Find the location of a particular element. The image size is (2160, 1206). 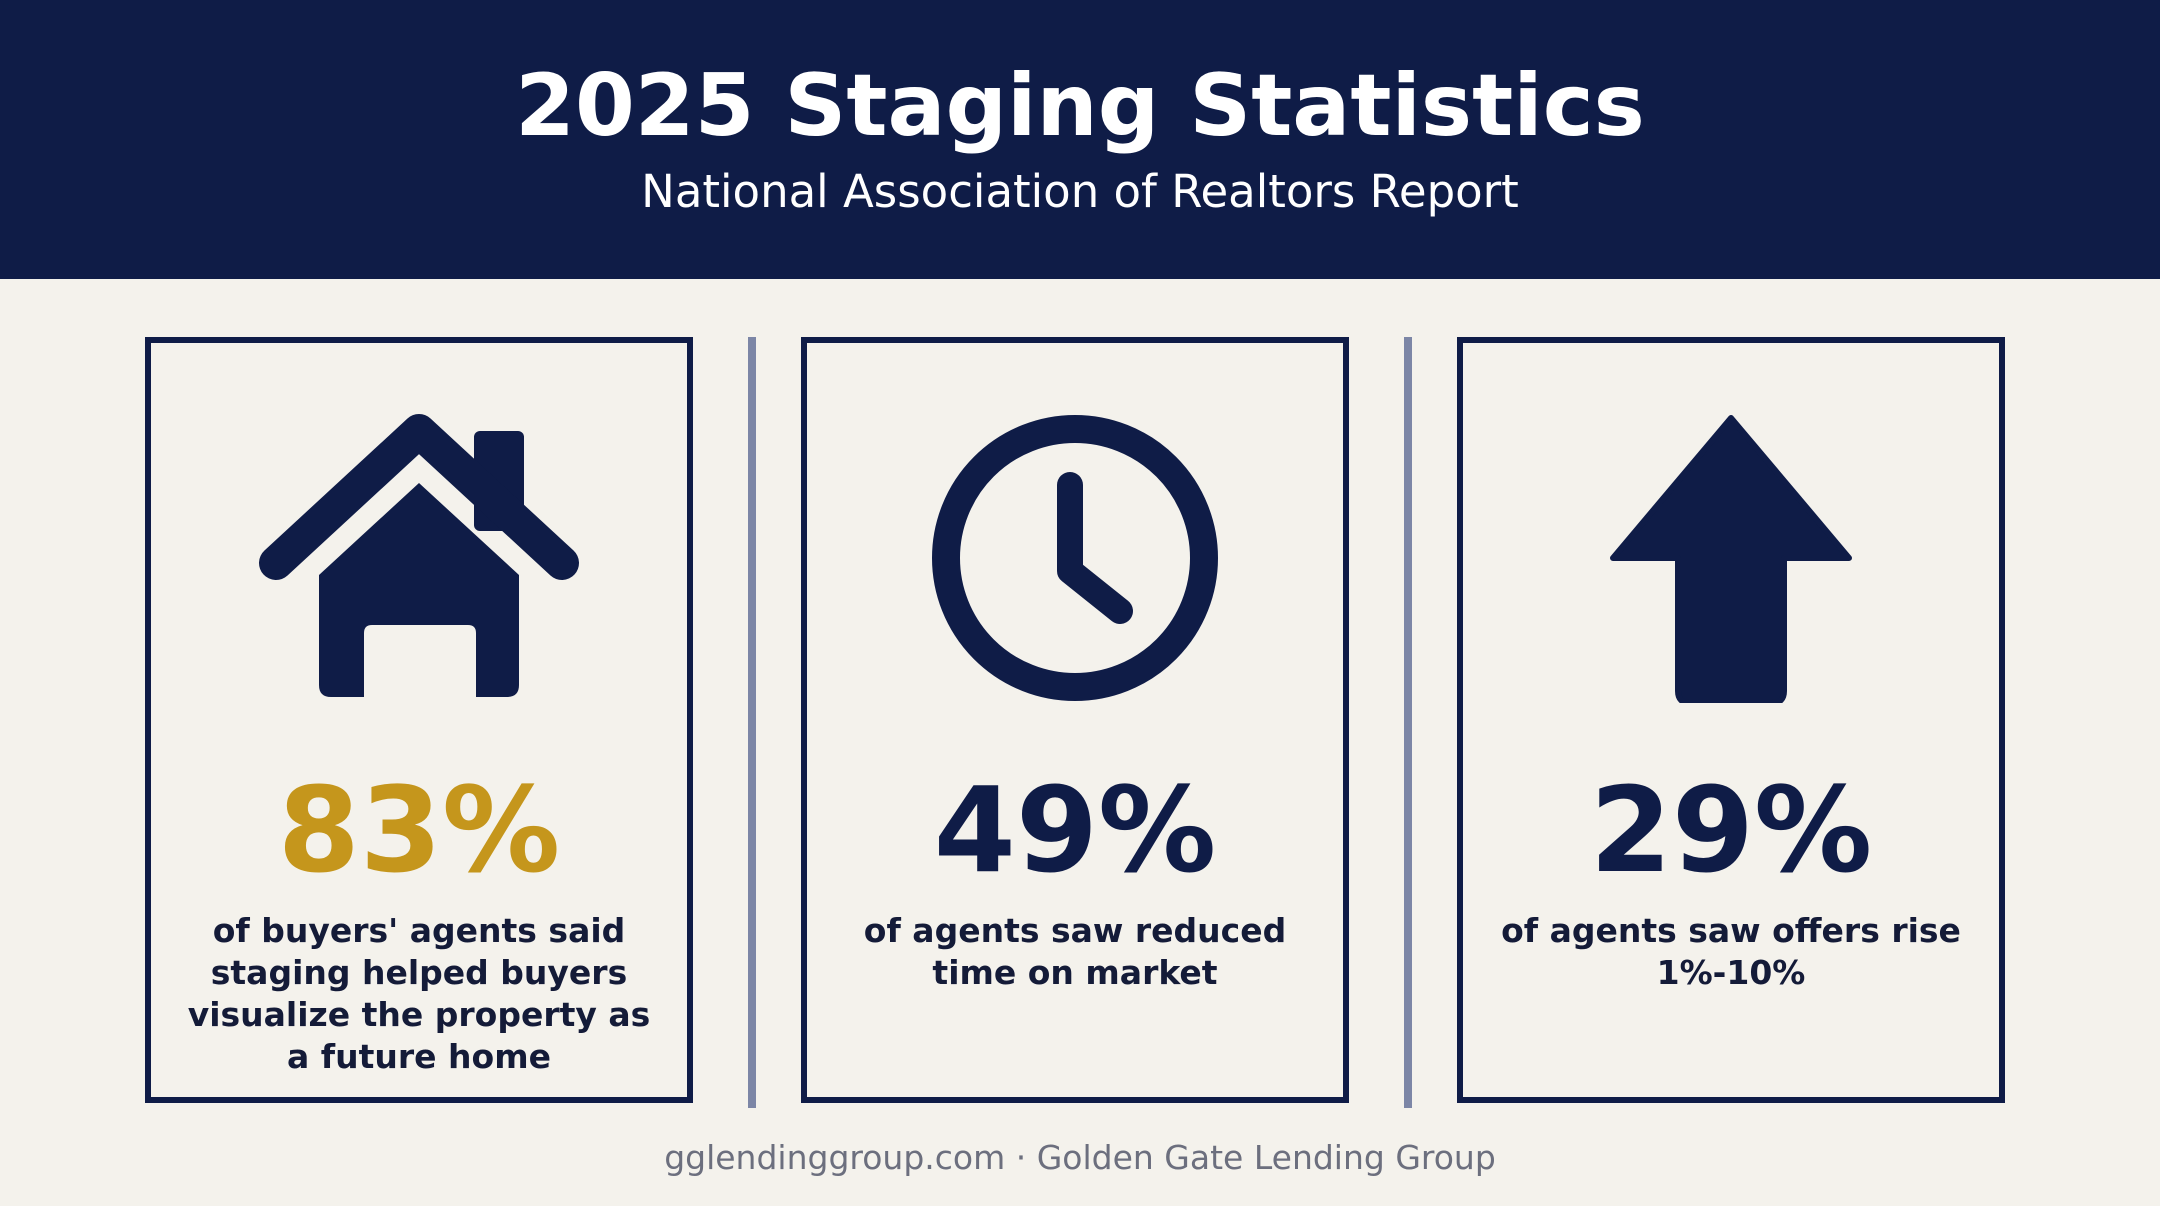

page-subtitle: National Association of Realtors Report is located at coordinates (1080, 191).